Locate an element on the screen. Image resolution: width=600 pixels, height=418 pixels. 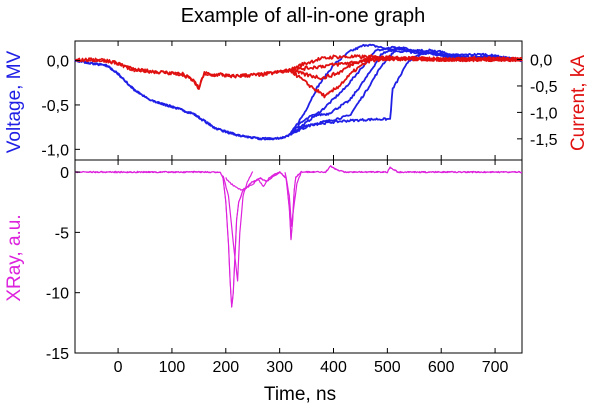
x-tick-label: 400 is located at coordinates (333, 367).